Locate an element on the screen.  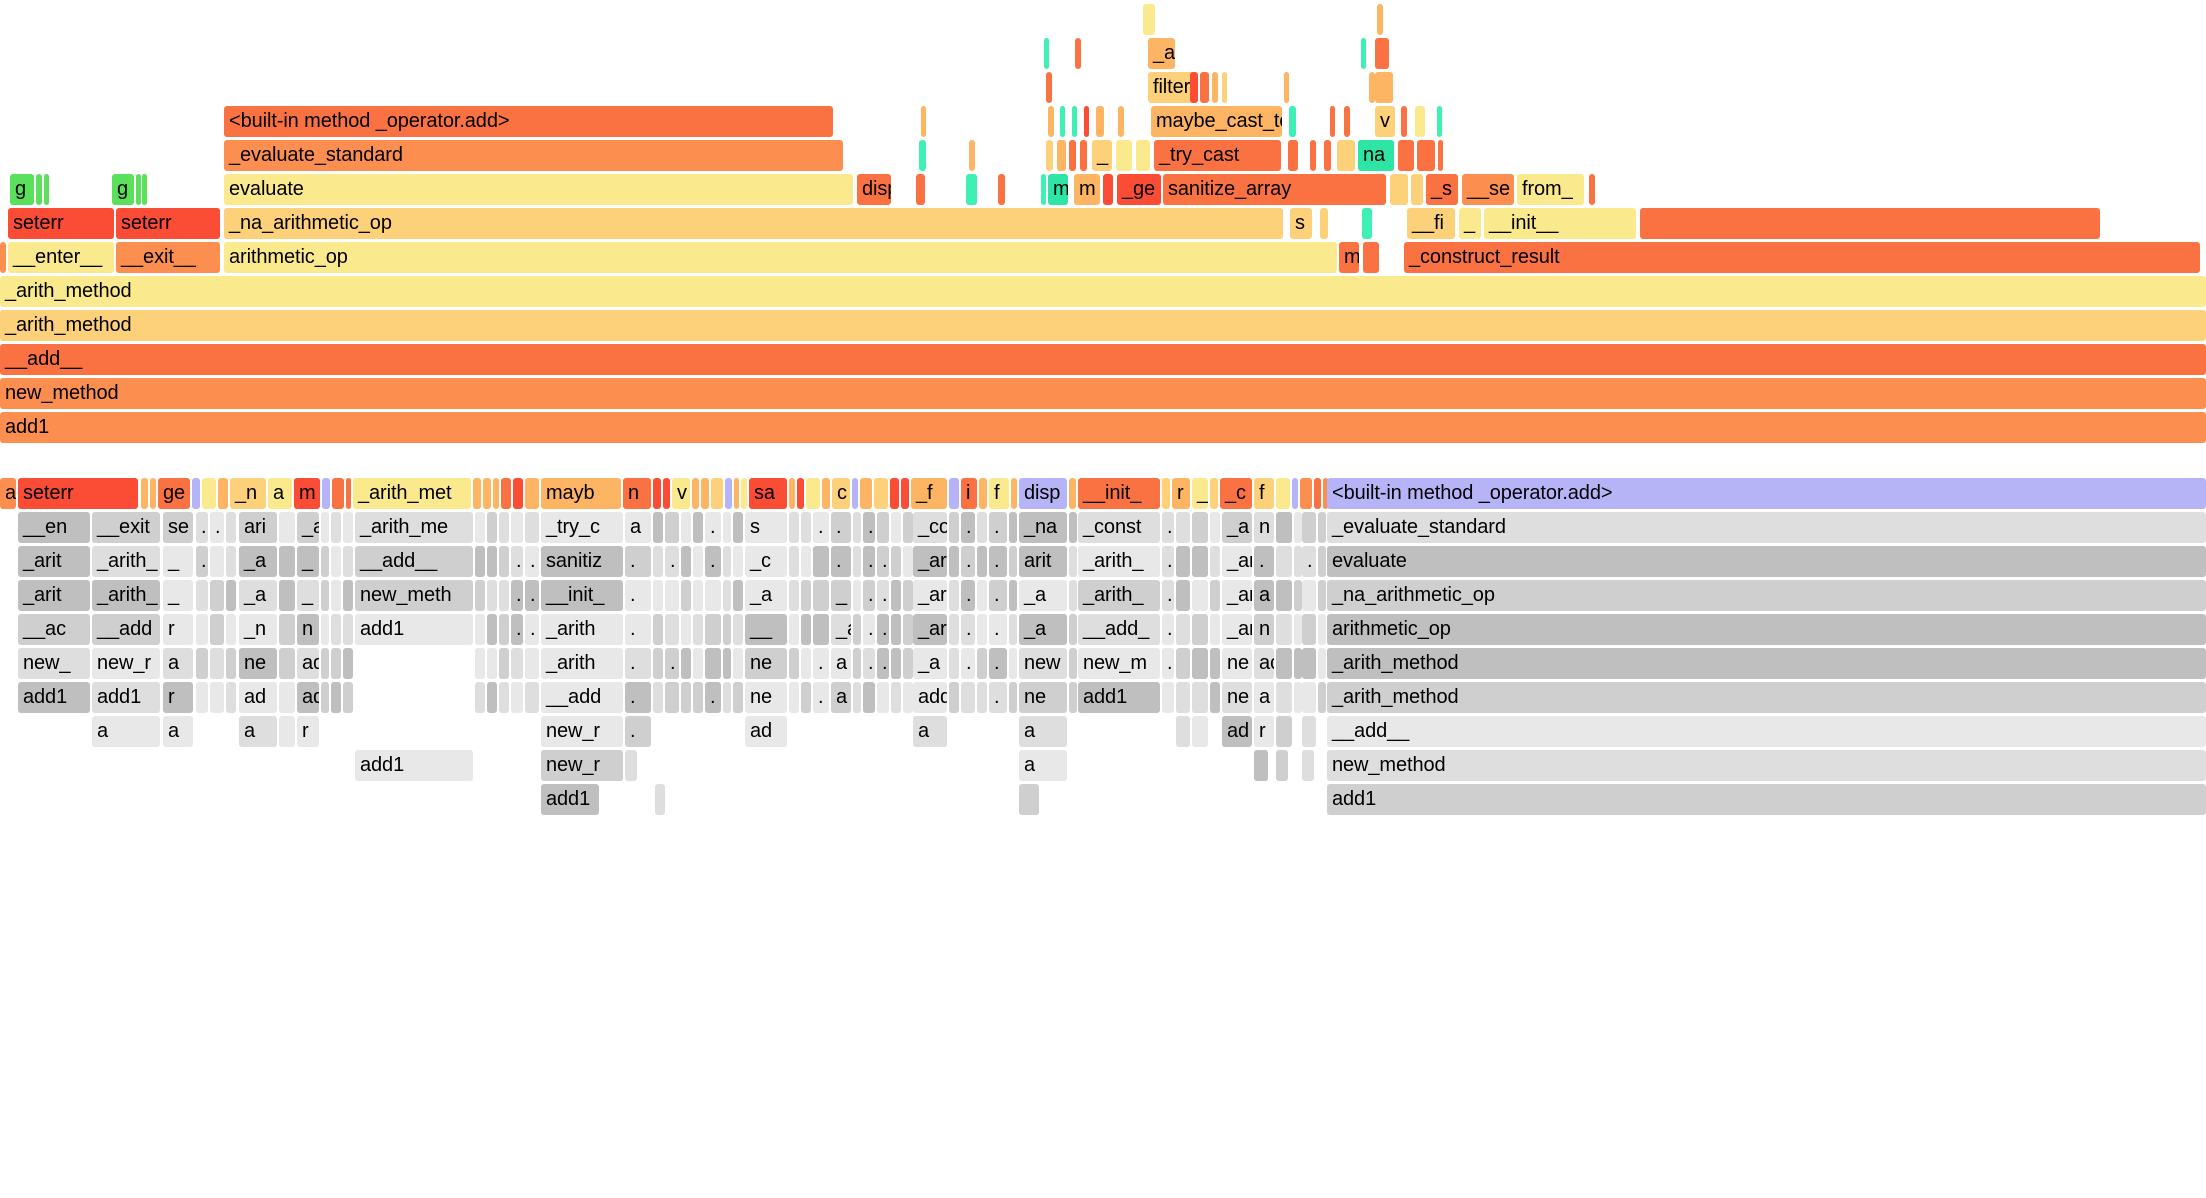
flame-frame-s: s is located at coordinates (1301, 223).